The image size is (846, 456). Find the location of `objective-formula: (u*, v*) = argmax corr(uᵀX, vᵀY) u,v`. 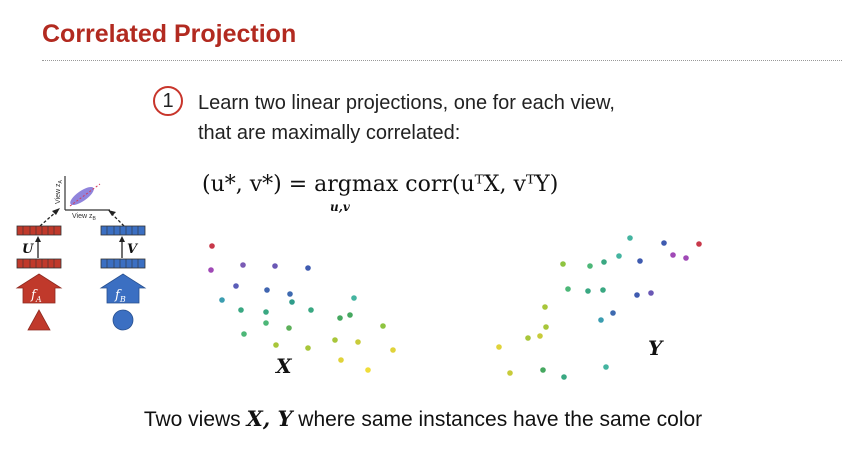

objective-formula: (u*, v*) = argmax corr(uᵀX, vᵀY) u,v is located at coordinates (380, 193).